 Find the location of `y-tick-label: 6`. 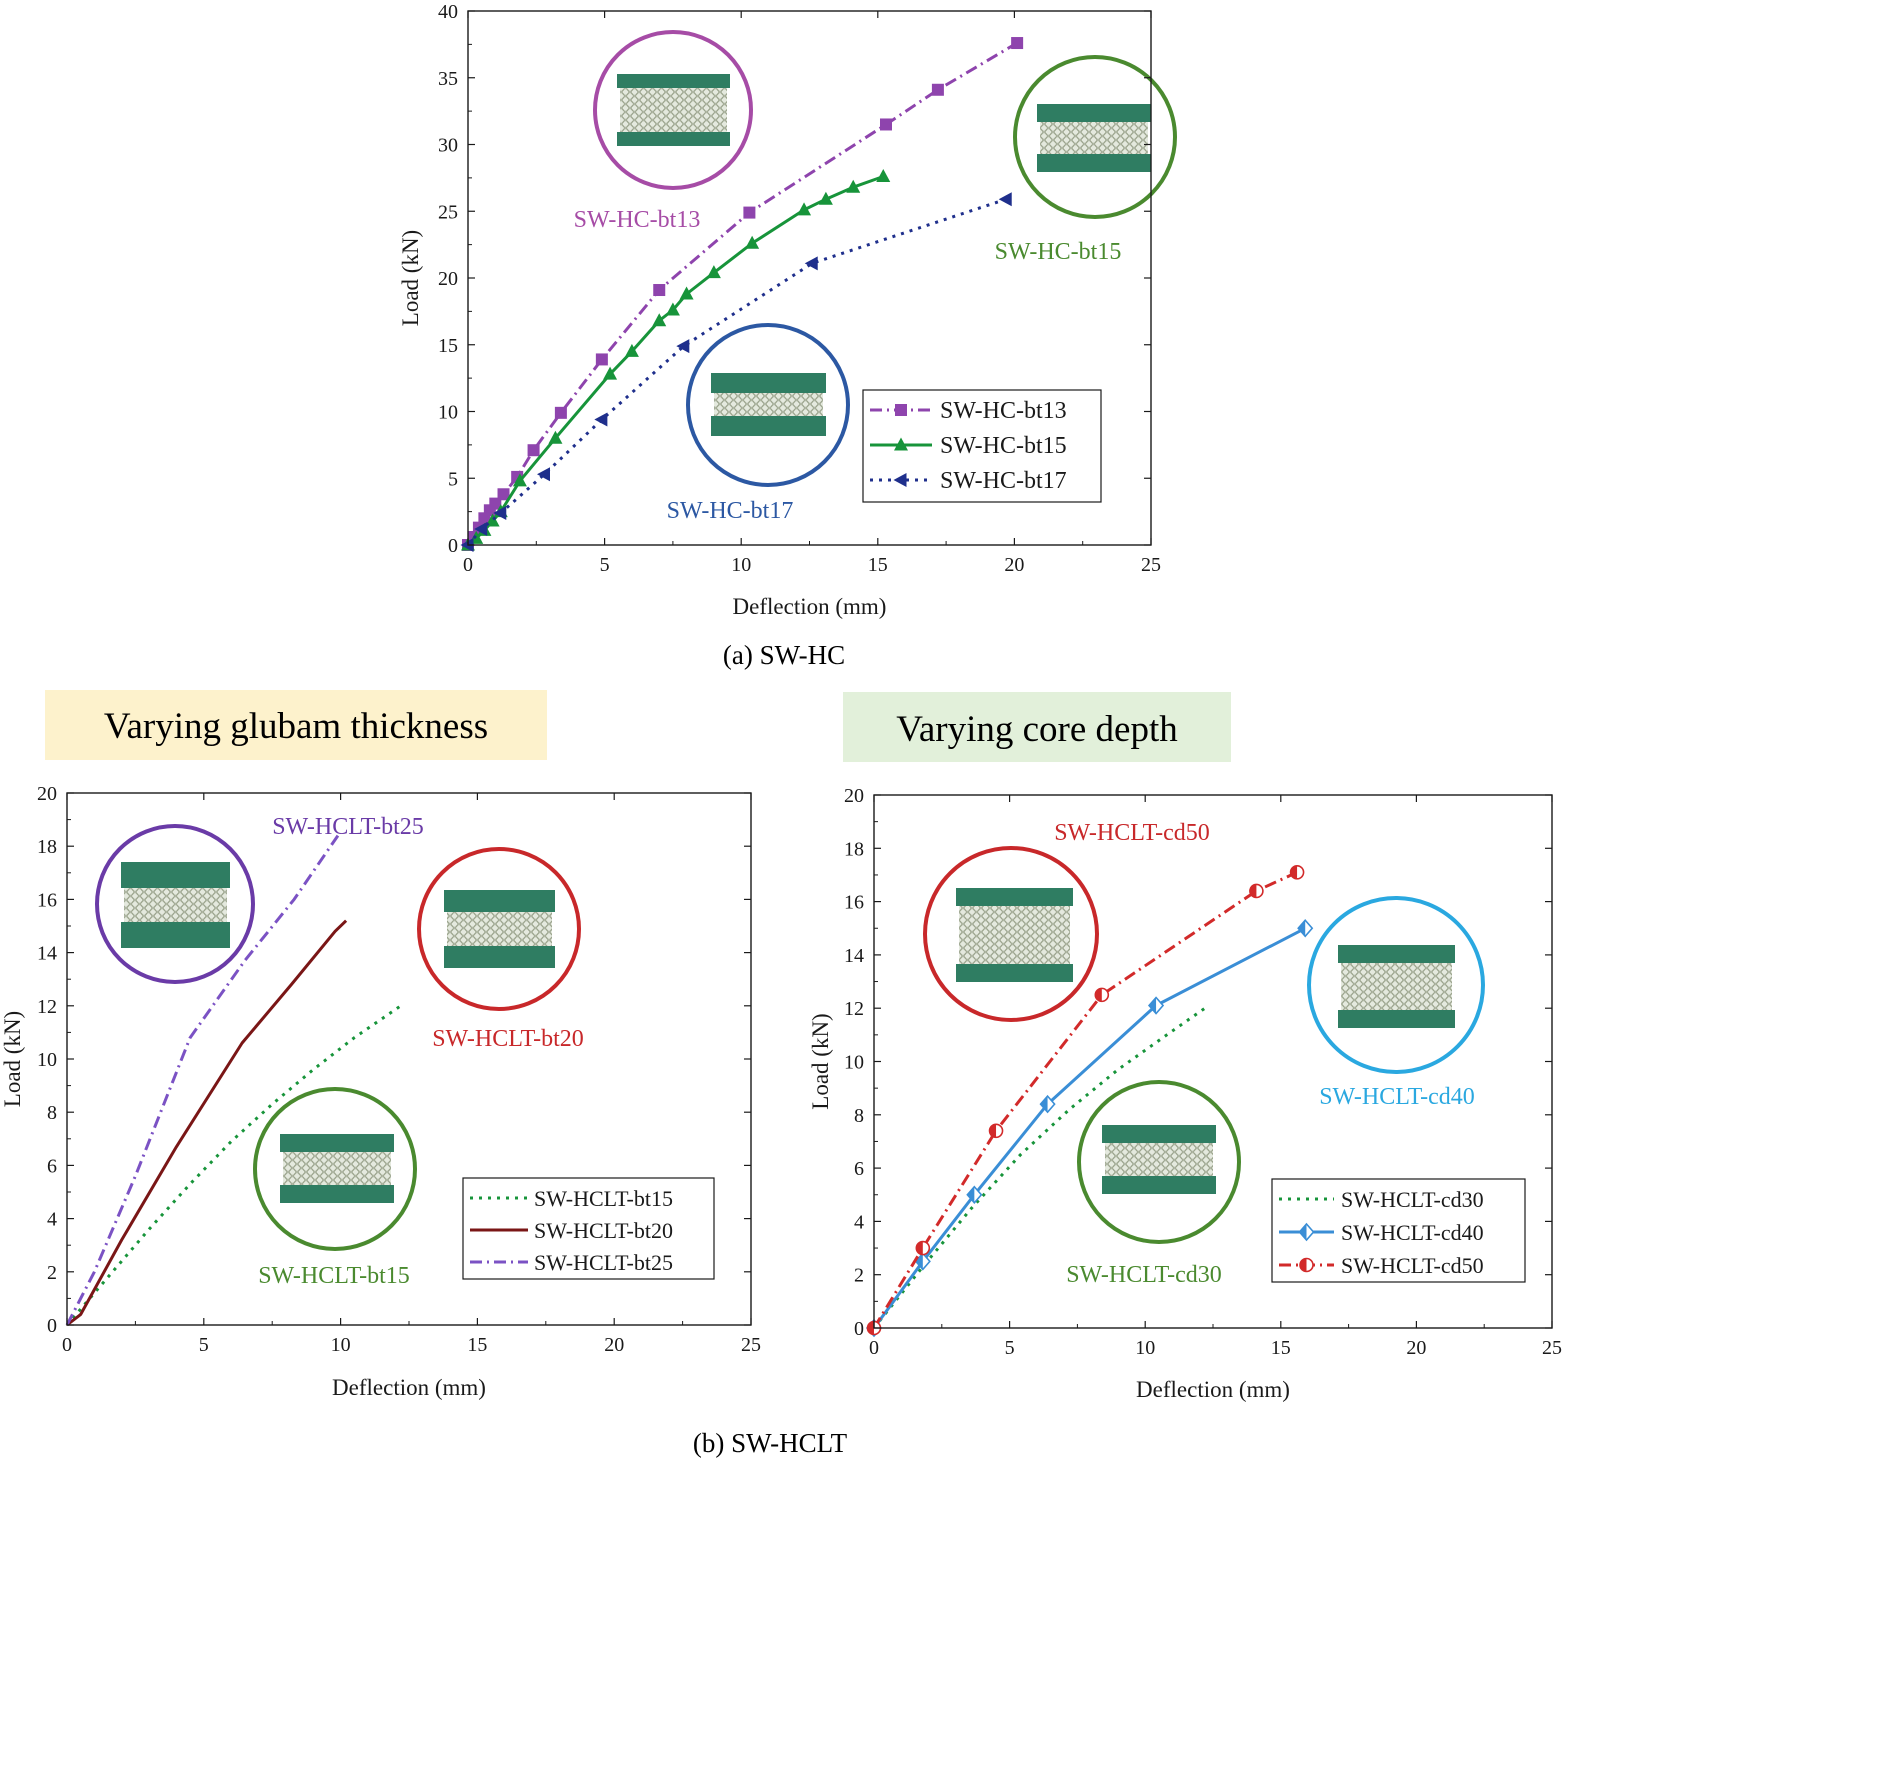

y-tick-label: 6 is located at coordinates (52, 1166).